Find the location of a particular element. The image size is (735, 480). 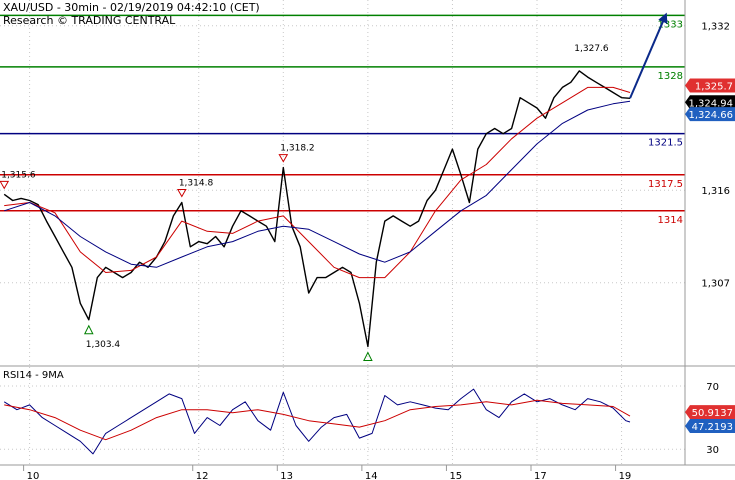

x-tick-1: 12 is located at coordinates (202, 475).